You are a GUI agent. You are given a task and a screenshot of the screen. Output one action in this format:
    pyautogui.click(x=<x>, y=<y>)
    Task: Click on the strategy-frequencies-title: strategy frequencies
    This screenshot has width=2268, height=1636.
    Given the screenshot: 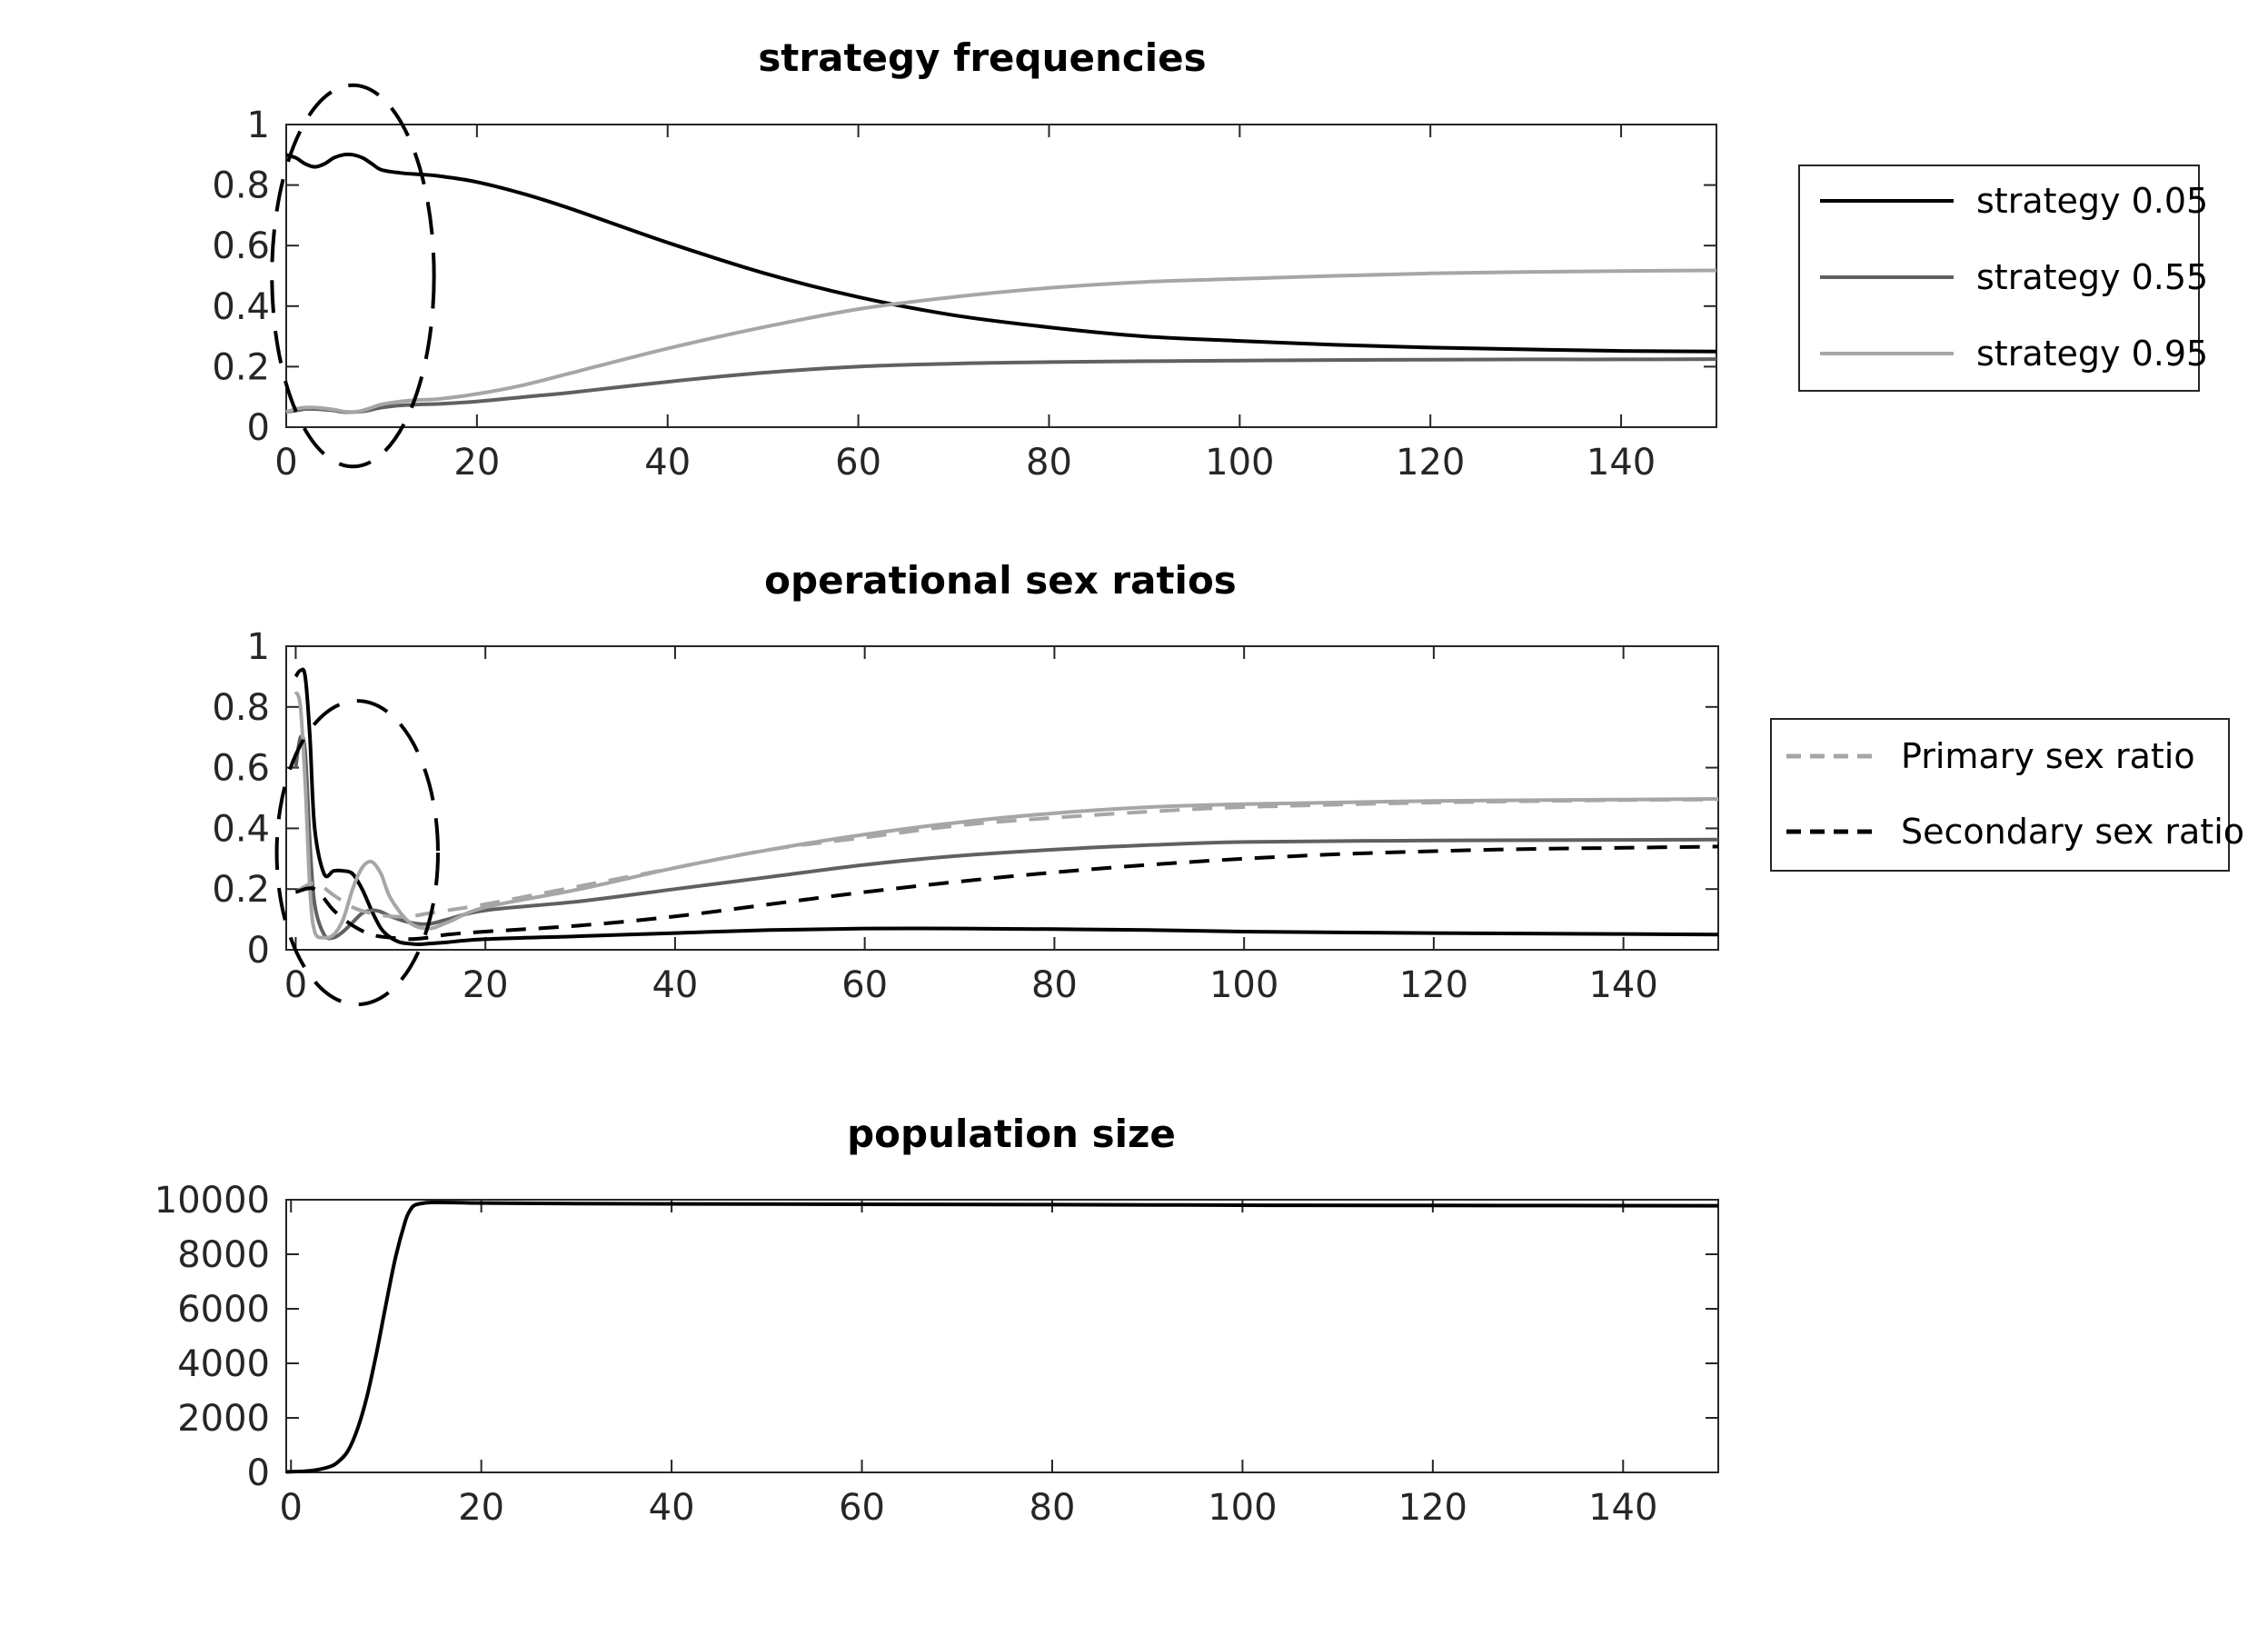 What is the action you would take?
    pyautogui.click(x=982, y=58)
    